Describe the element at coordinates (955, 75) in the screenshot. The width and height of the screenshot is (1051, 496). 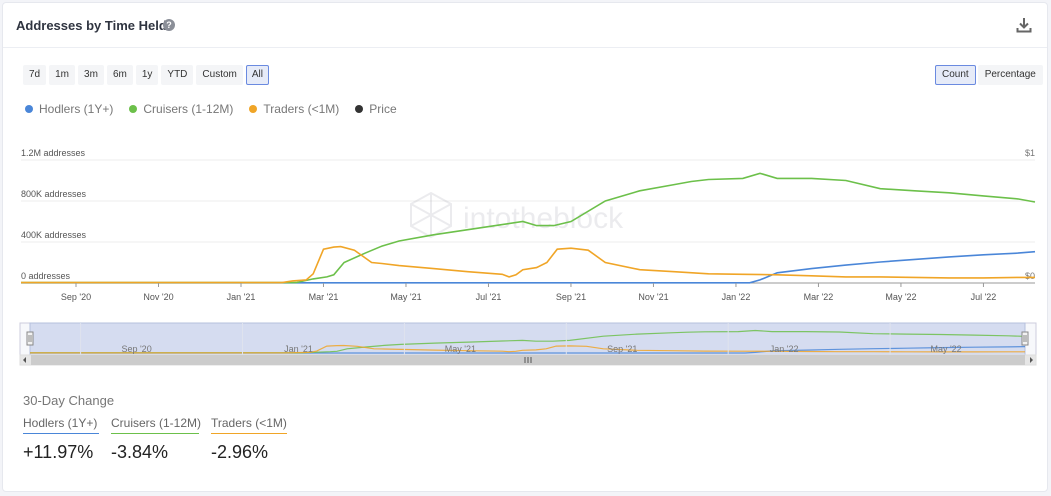
I see `mode-button-count: Count` at that location.